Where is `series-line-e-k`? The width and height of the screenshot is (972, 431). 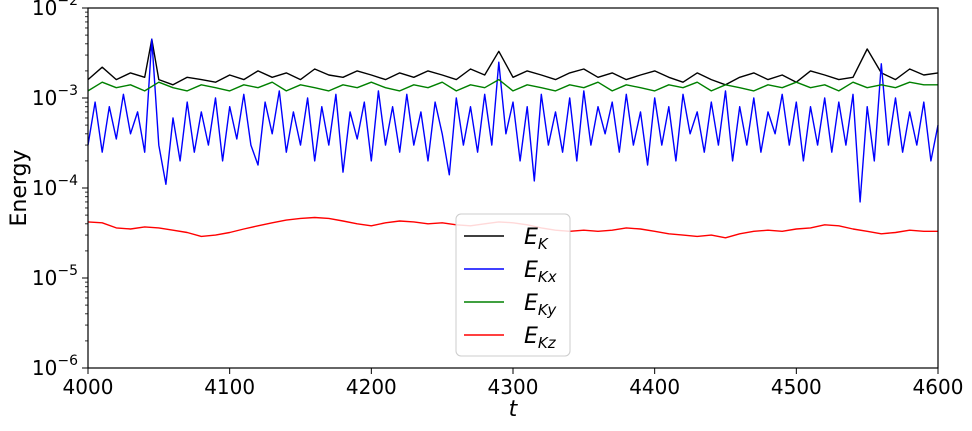
series-line-e-k is located at coordinates (513, 62).